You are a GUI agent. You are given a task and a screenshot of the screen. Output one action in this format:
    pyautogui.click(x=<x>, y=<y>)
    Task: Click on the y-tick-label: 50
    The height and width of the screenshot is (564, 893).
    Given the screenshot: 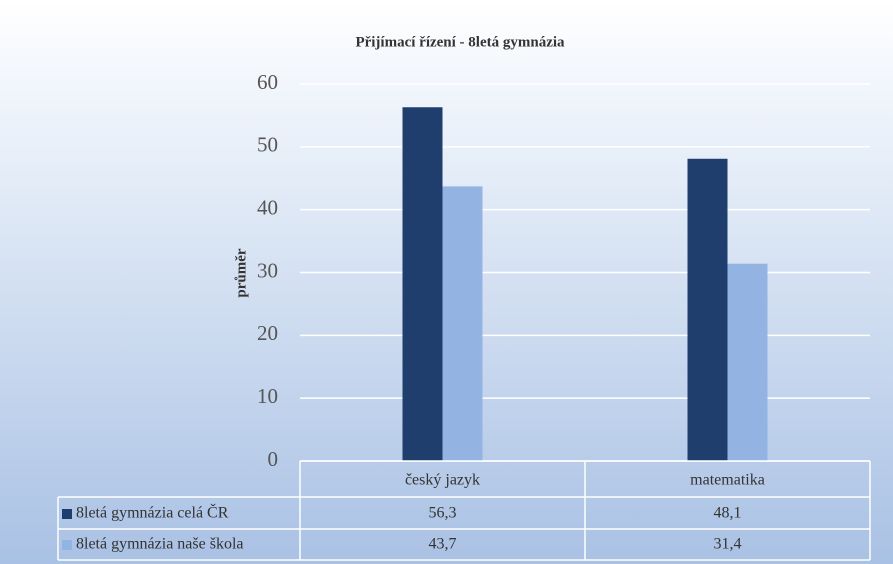 What is the action you would take?
    pyautogui.click(x=267, y=145)
    